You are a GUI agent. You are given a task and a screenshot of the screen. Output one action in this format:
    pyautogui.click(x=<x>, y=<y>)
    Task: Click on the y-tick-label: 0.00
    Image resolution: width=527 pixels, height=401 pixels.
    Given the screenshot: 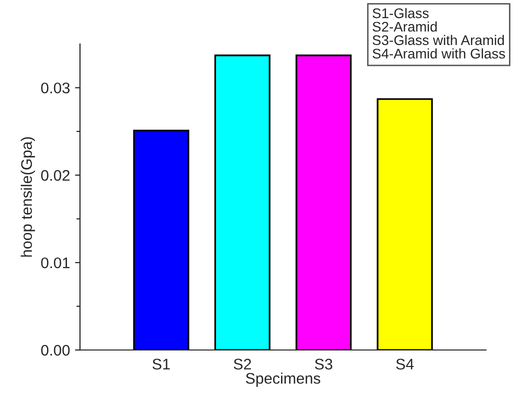 What is the action you would take?
    pyautogui.click(x=55, y=350)
    